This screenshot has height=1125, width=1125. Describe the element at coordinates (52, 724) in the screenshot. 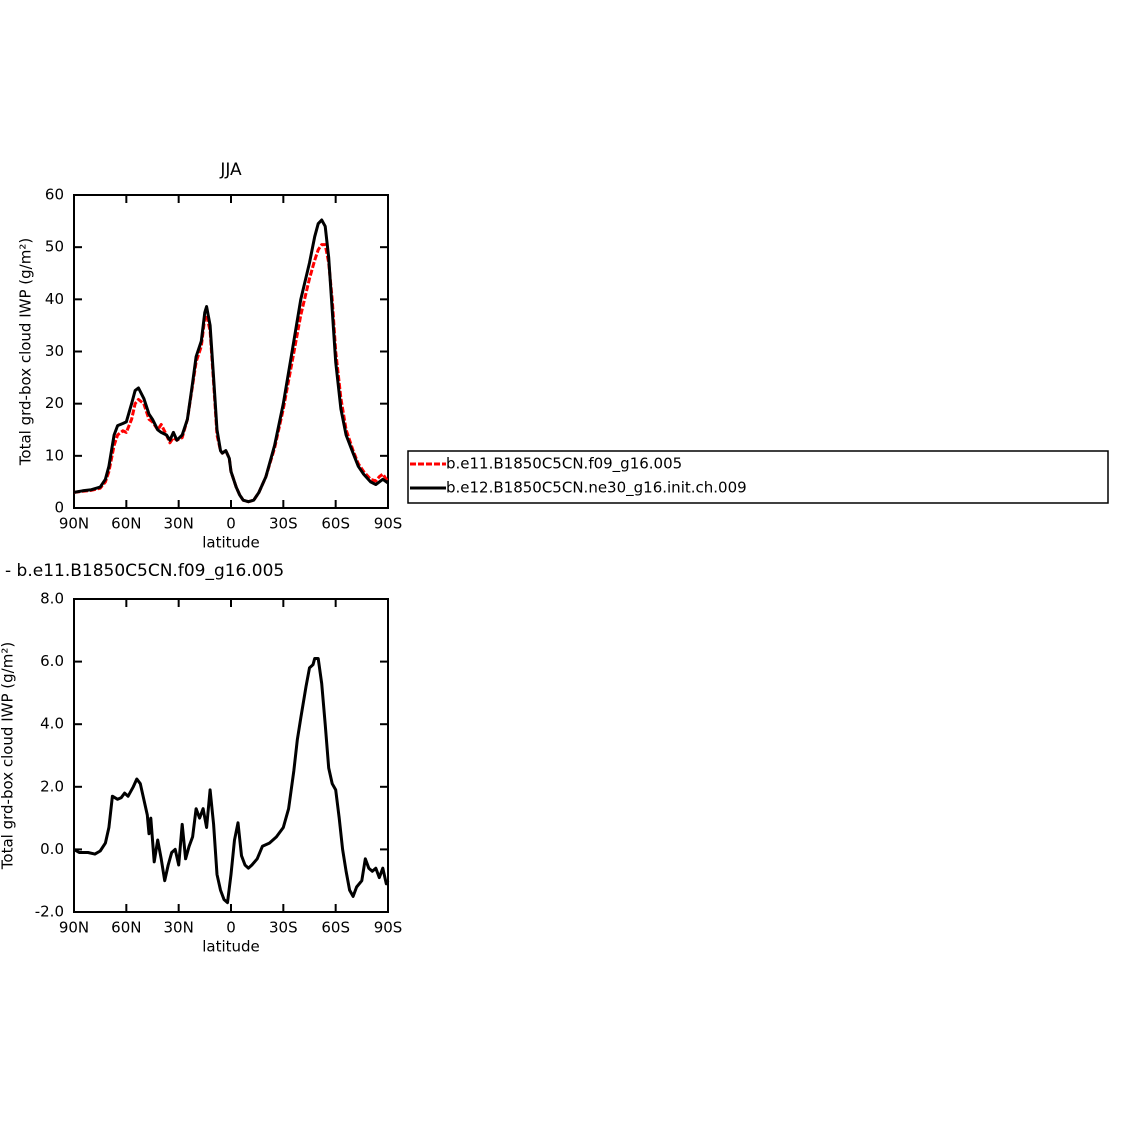

I see `y-tick-label: 4.0` at that location.